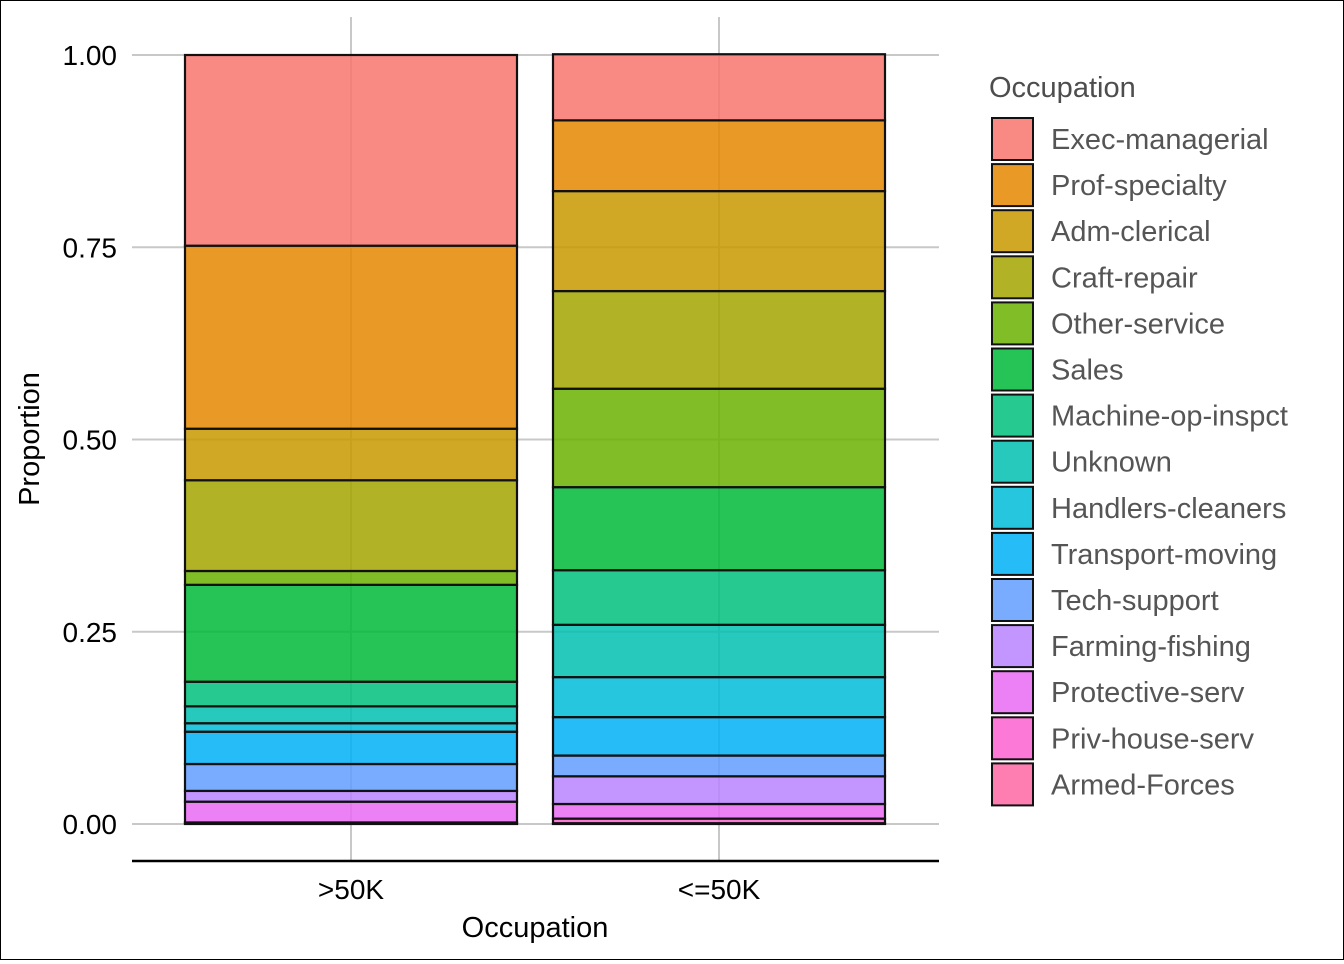 The image size is (1344, 964). Describe the element at coordinates (90, 55) in the screenshot. I see `y-tick-label: 1.00` at that location.